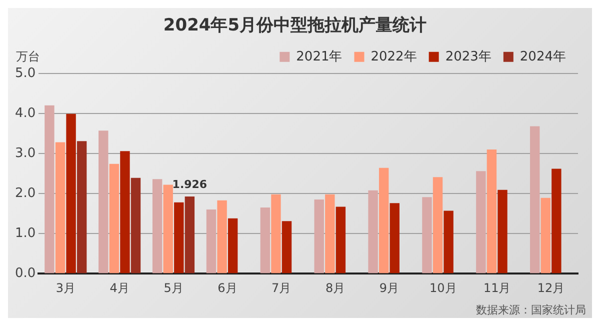 This screenshot has height=326, width=600. What do you see at coordinates (66, 287) in the screenshot?
I see `x-tick-label: 3月` at bounding box center [66, 287].